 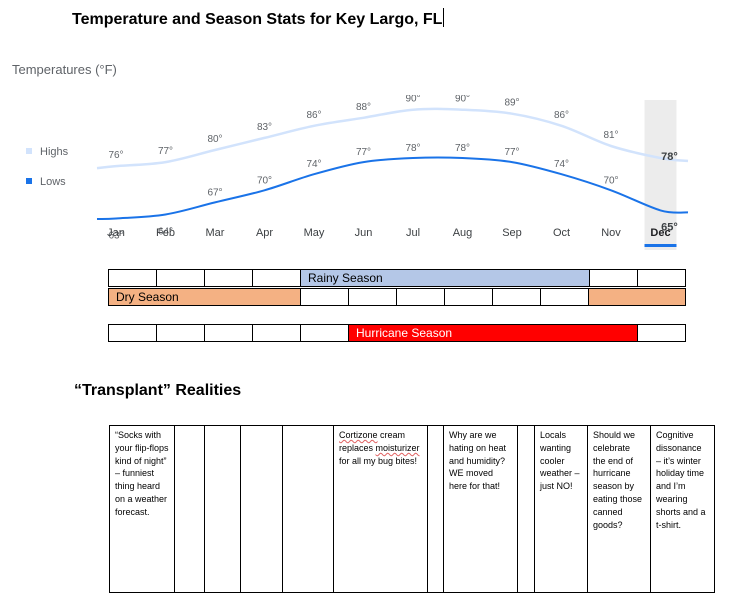 What do you see at coordinates (610, 135) in the screenshot?
I see `data-label-highs: 81°` at bounding box center [610, 135].